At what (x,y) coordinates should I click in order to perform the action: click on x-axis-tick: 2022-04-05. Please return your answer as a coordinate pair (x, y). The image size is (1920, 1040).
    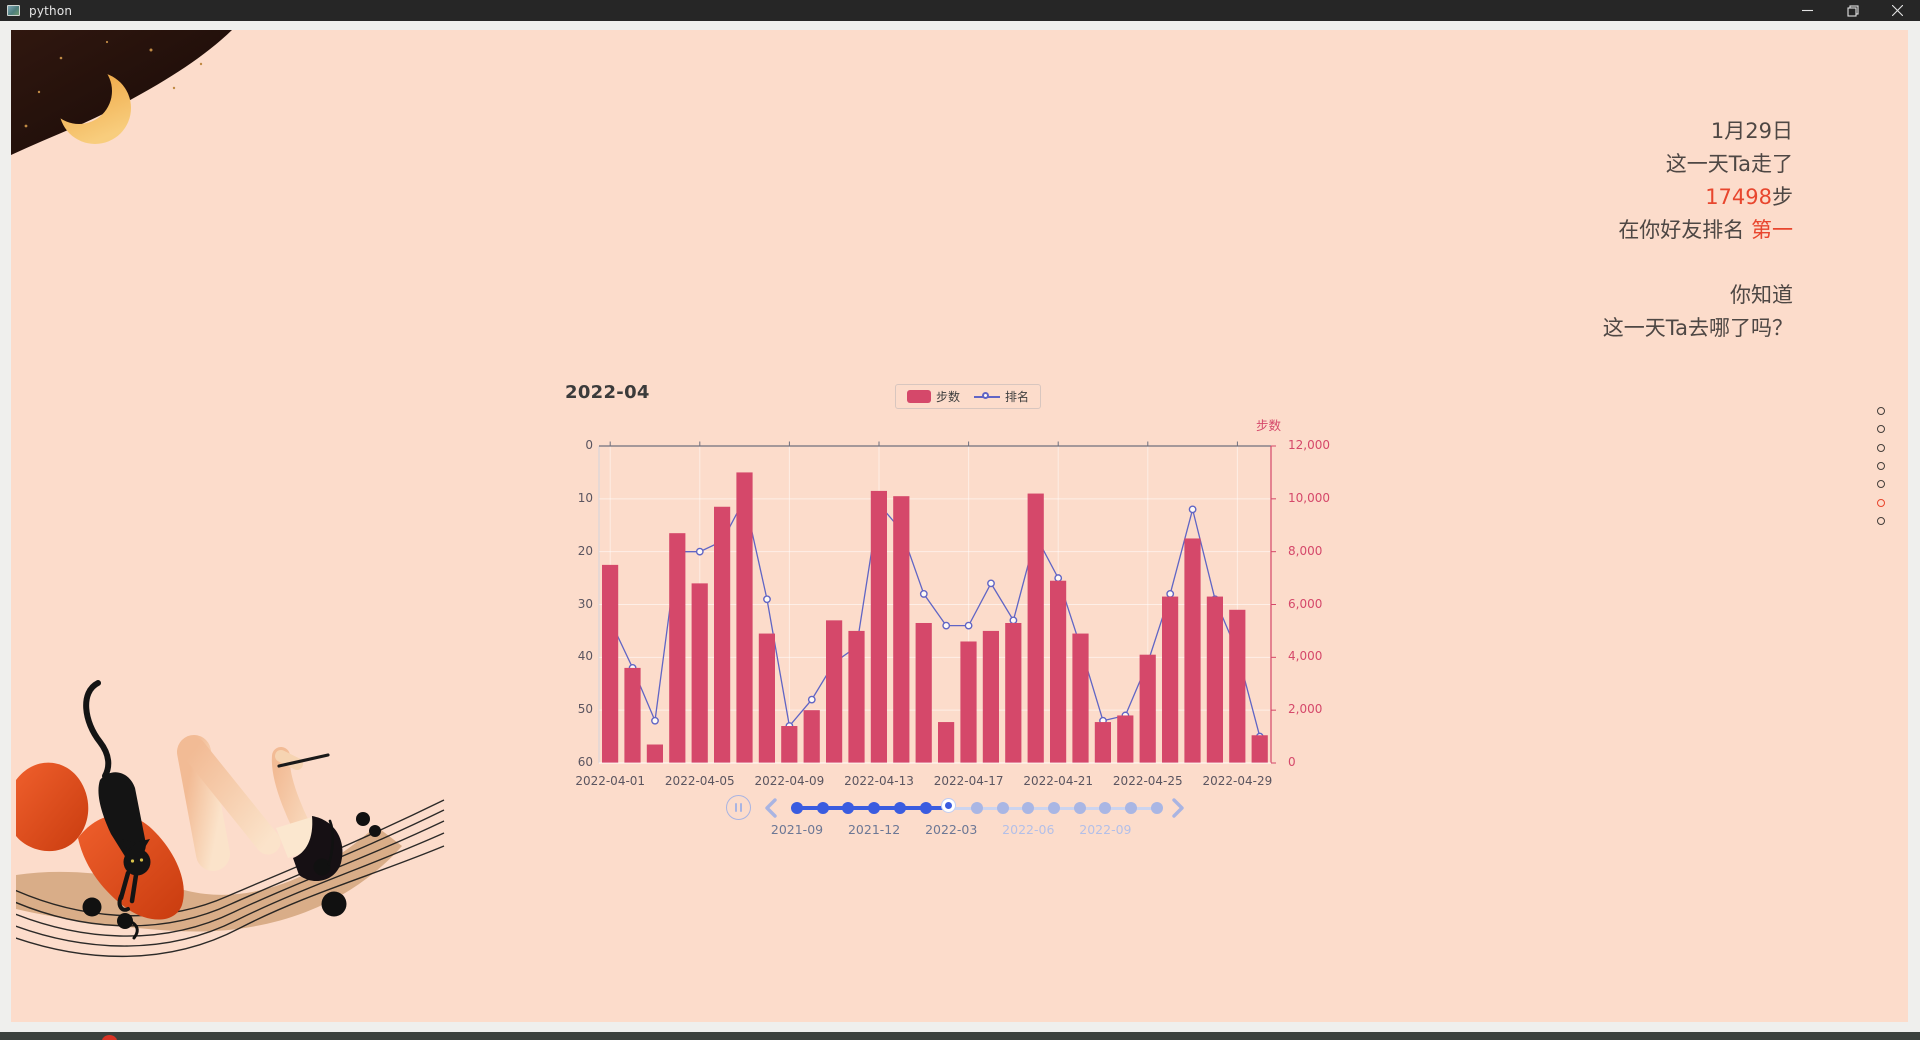
    Looking at the image, I should click on (699, 781).